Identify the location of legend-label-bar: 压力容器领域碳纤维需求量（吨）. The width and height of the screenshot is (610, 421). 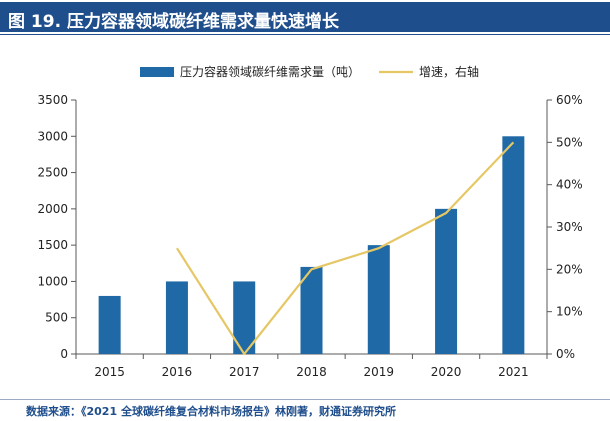
(270, 71).